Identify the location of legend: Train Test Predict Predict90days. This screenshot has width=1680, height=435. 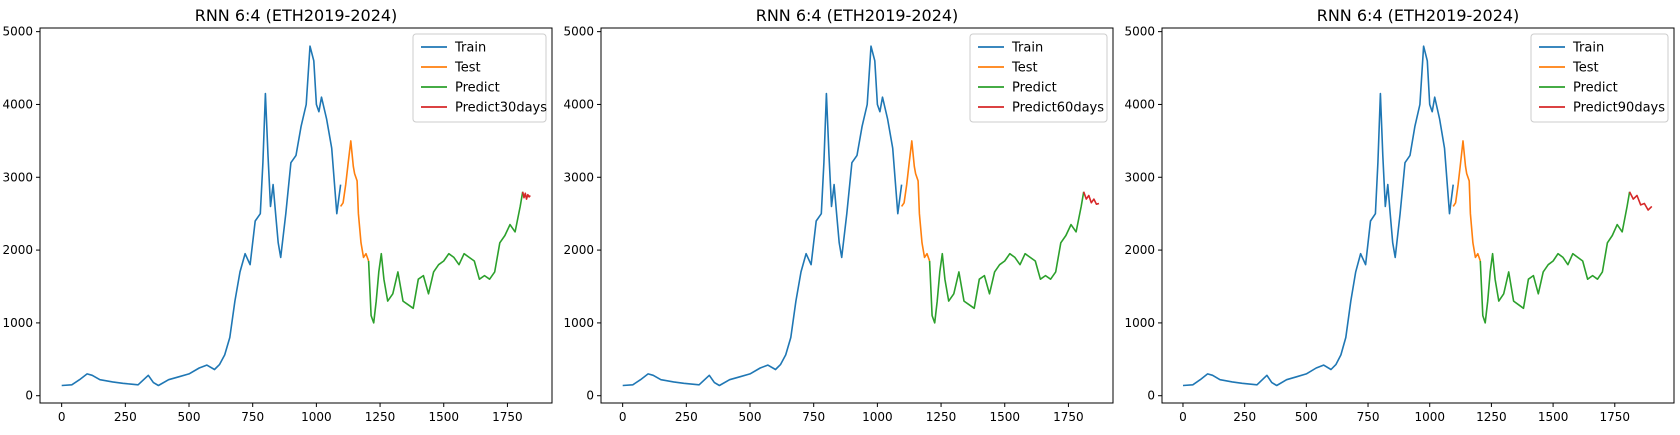
(1599, 78).